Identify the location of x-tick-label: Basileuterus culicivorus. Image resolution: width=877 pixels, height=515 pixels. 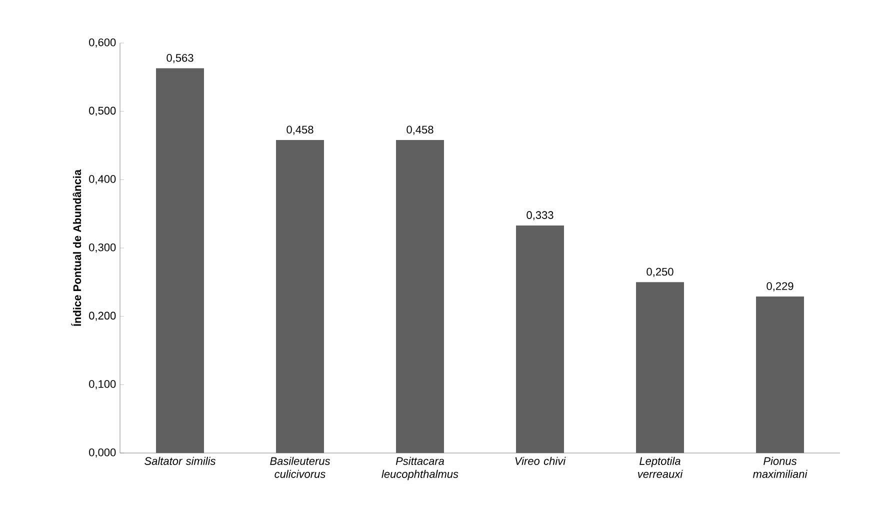
(300, 467).